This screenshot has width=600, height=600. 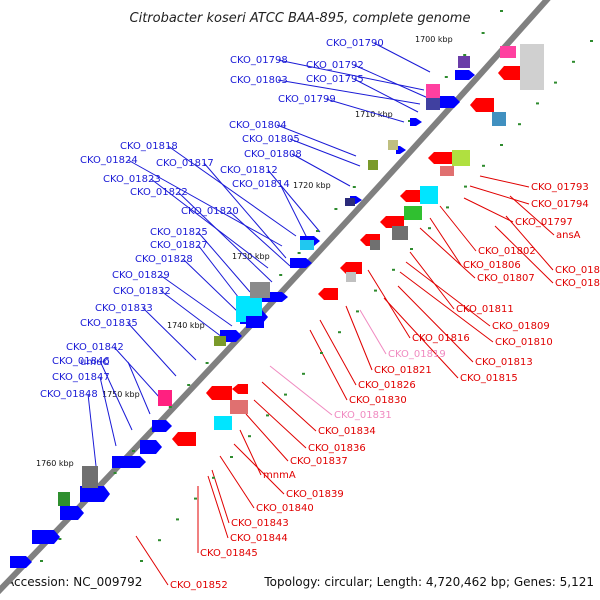 I want to click on gene-label: CKO_01801, so click(x=577, y=283).